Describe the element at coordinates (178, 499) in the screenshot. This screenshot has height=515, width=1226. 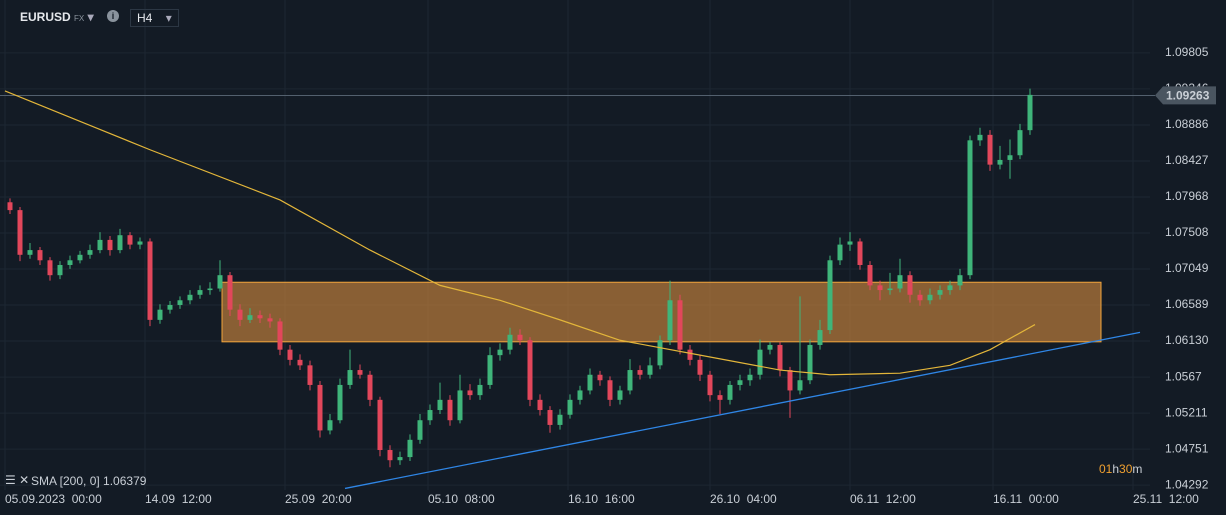
I see `x-tick-label: 14.09 12:00` at that location.